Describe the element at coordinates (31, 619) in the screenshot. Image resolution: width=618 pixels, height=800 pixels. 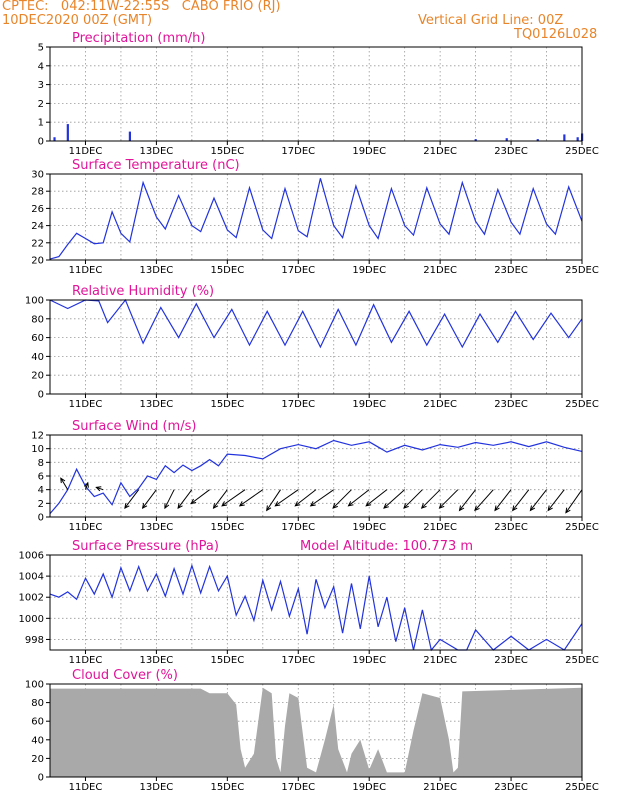
I see `y-tick-label: 1000` at that location.